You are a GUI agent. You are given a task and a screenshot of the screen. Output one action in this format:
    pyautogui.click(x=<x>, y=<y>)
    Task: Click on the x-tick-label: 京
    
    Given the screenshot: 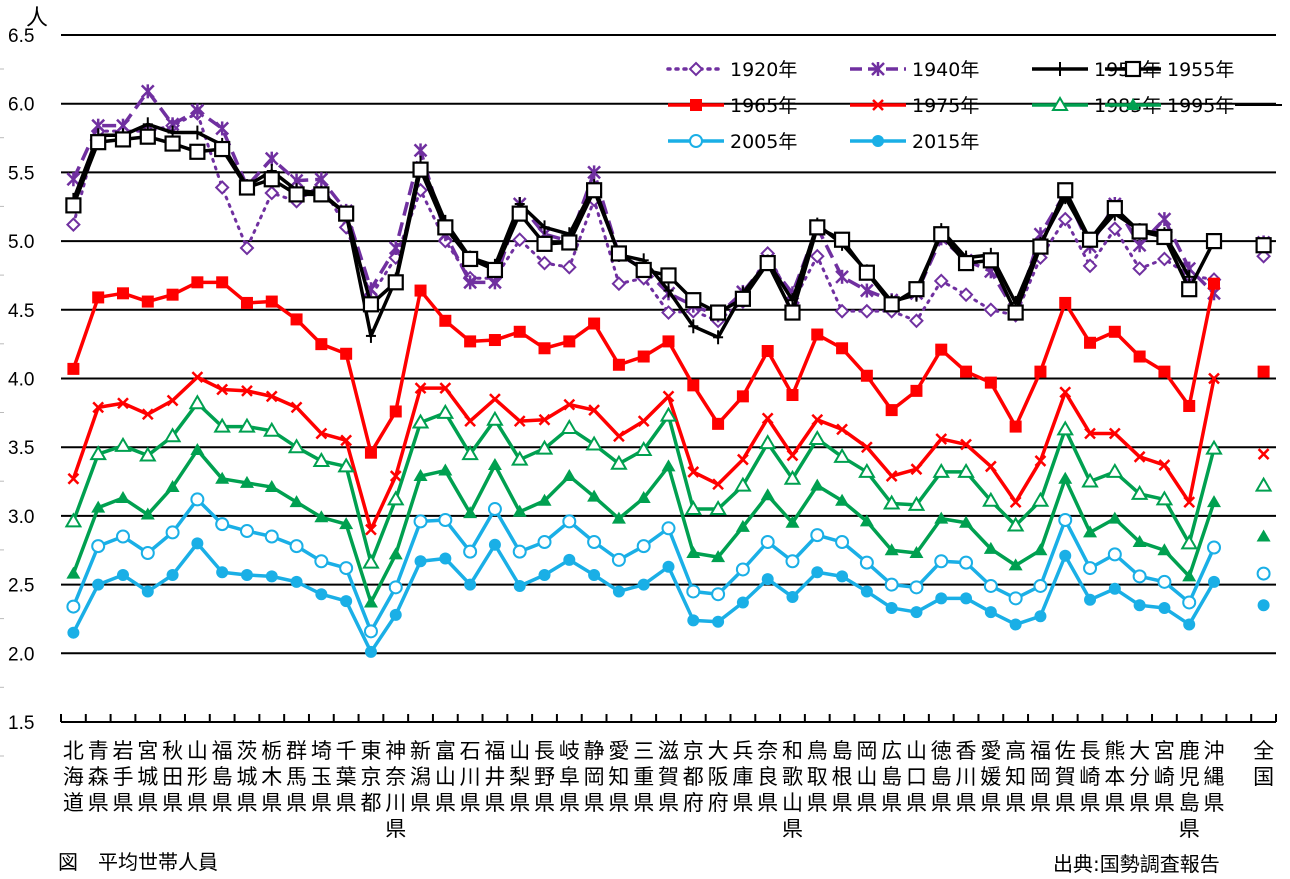 What is the action you would take?
    pyautogui.click(x=370, y=777)
    